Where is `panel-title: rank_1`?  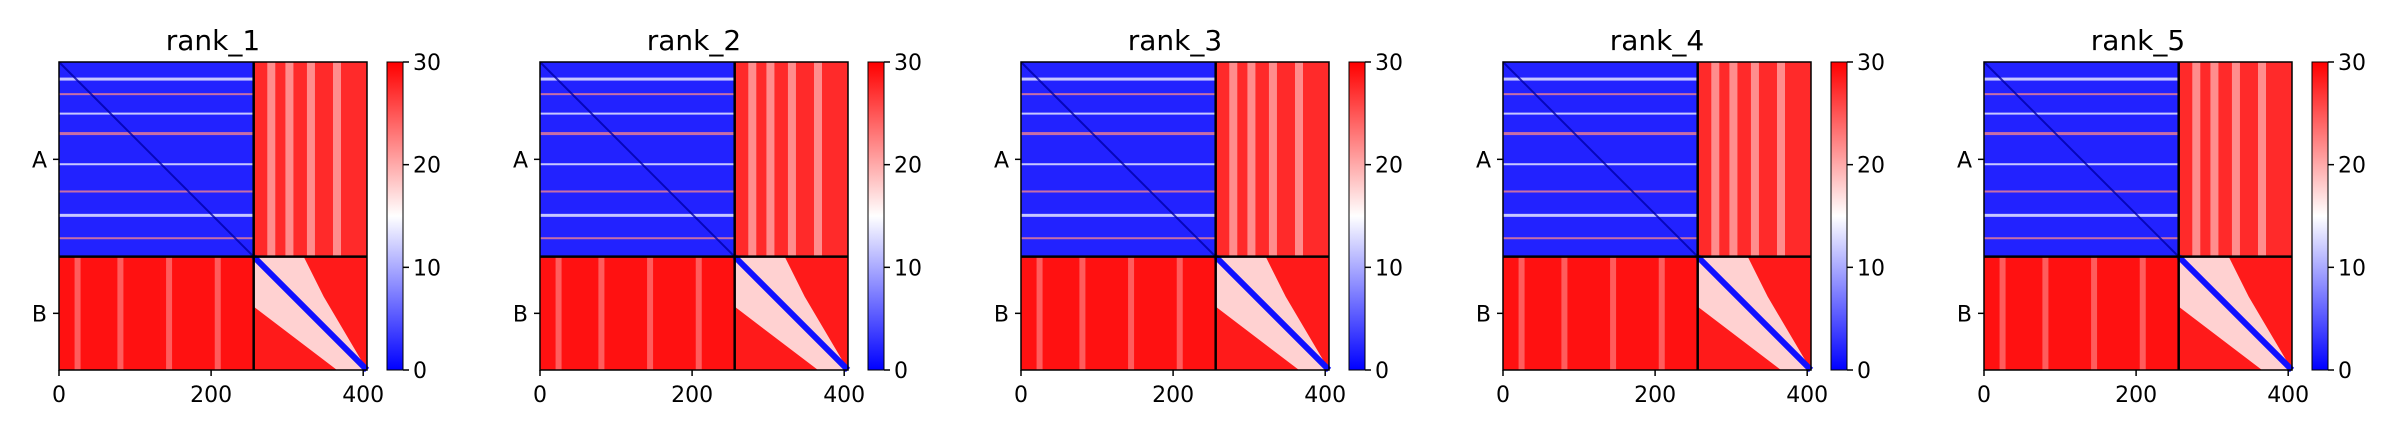 panel-title: rank_1 is located at coordinates (213, 40).